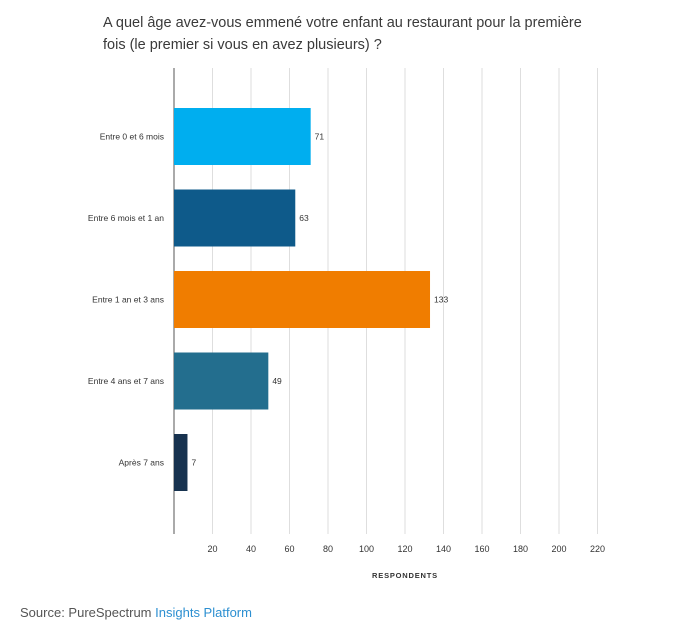 The image size is (685, 634). Describe the element at coordinates (404, 549) in the screenshot. I see `x-tick-label: 120` at that location.